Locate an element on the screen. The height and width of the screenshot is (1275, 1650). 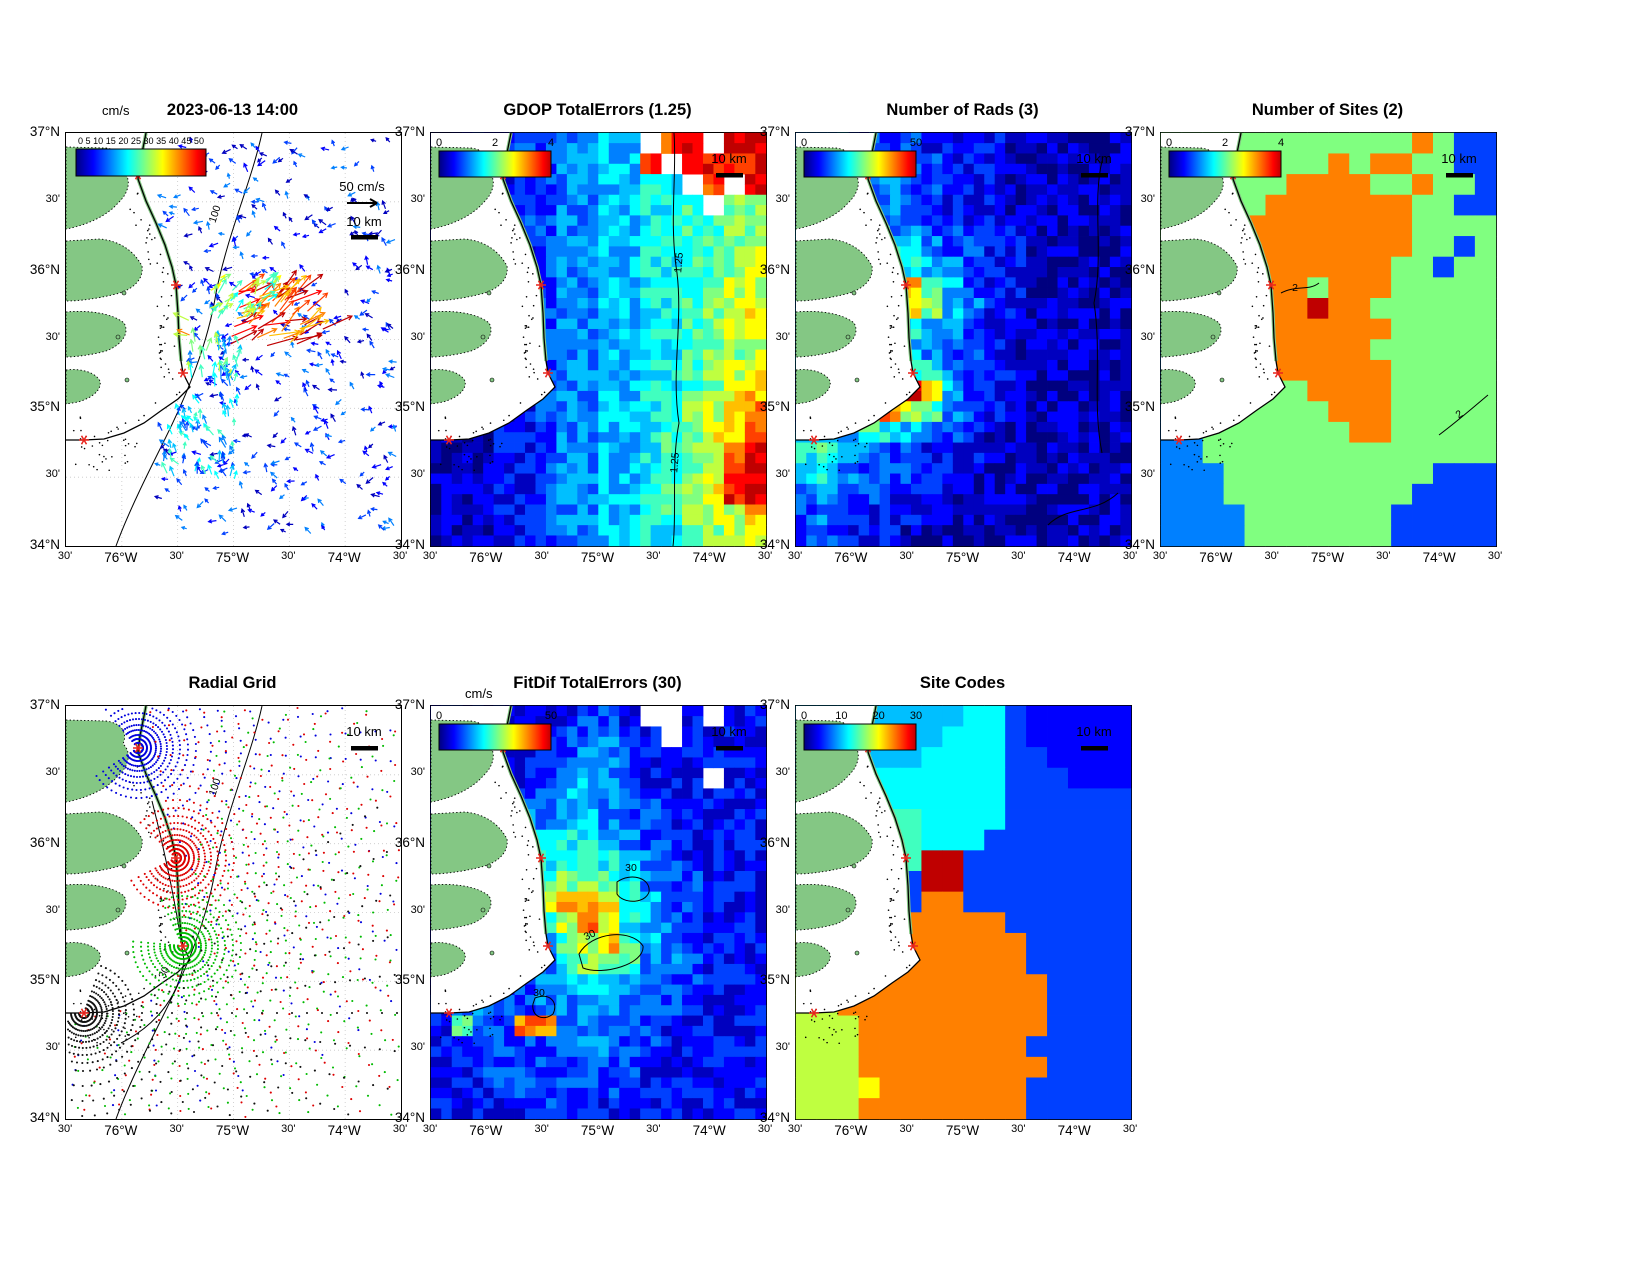
colorbar-tick: 20 is located at coordinates (879, 716).